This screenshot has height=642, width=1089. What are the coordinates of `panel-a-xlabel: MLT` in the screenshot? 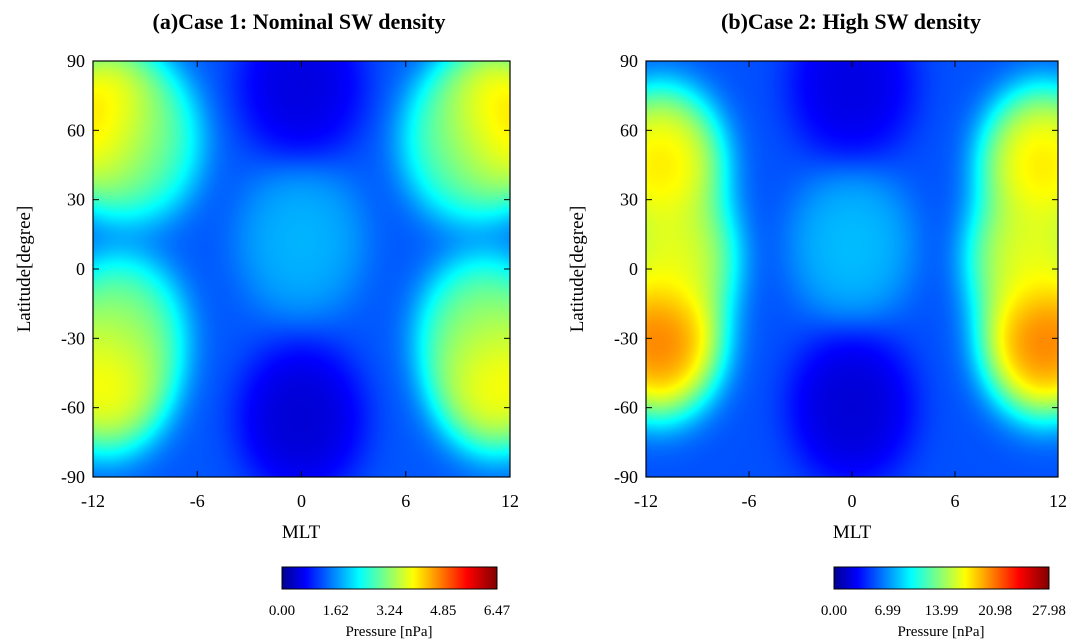 It's located at (301, 532).